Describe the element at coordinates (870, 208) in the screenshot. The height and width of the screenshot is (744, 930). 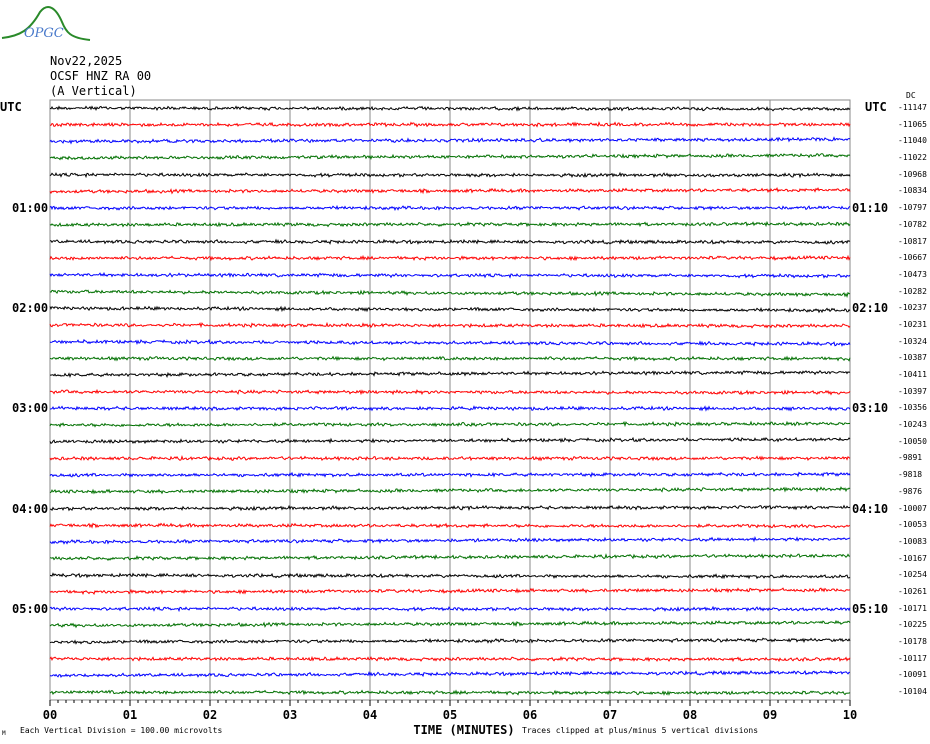
I see `right-hour-label: 01:10` at that location.